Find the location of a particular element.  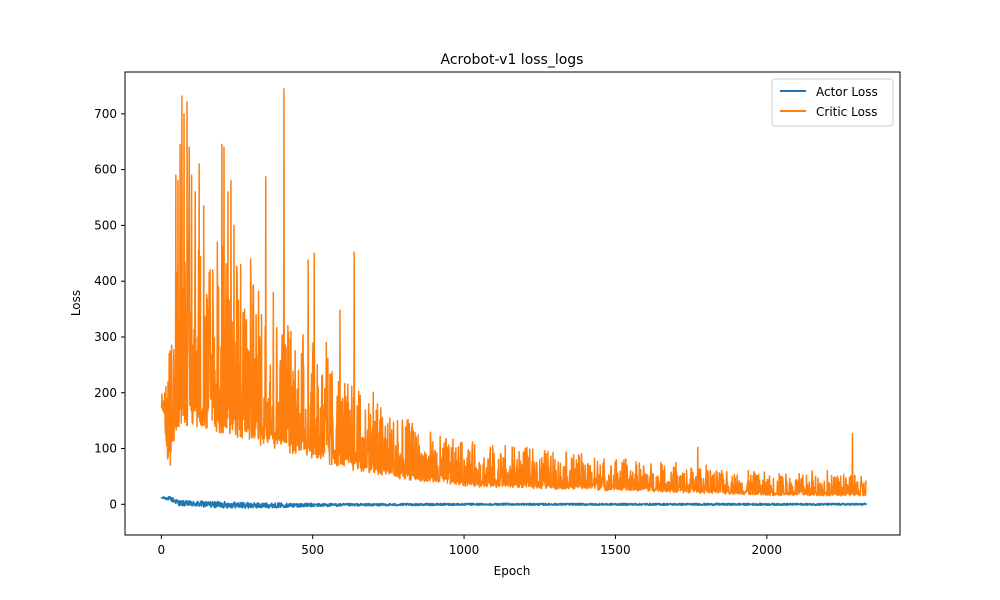

x-tick-label: 500 is located at coordinates (312, 550).